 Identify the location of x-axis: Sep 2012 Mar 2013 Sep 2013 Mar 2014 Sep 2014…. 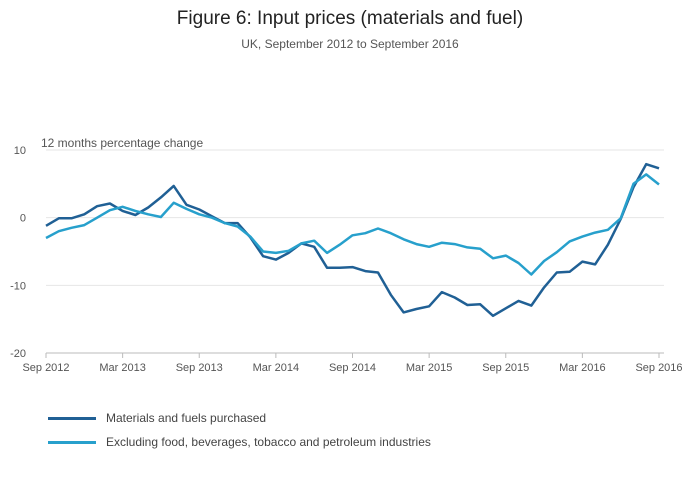
(352, 363).